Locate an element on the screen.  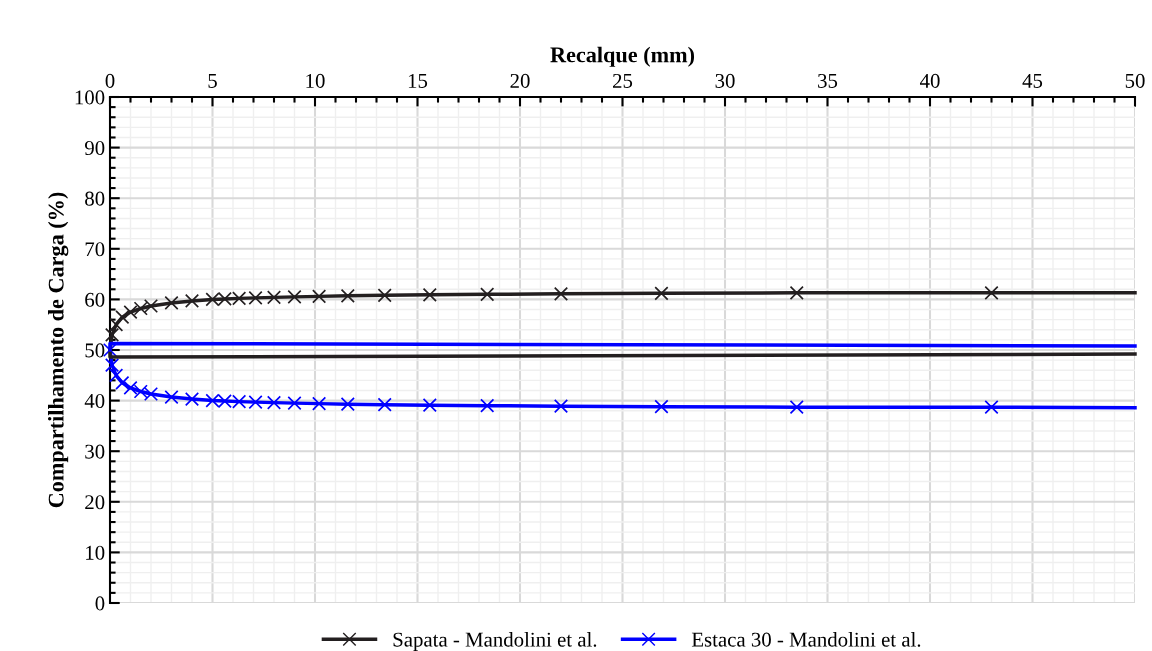
y-tick-label: 90 is located at coordinates (94, 148).